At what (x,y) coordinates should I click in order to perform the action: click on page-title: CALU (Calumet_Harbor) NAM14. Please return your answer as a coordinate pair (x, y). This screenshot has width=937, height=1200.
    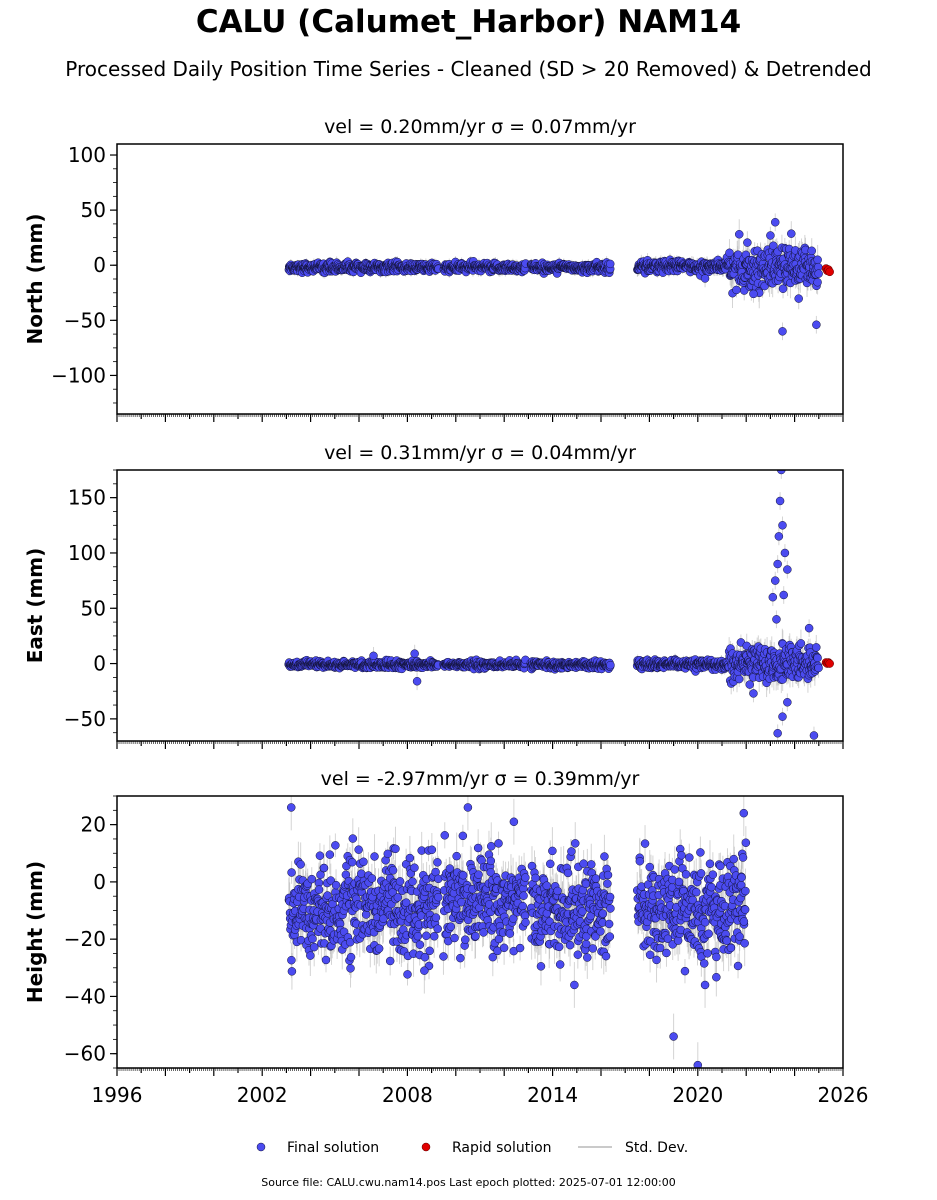
    Looking at the image, I should click on (468, 22).